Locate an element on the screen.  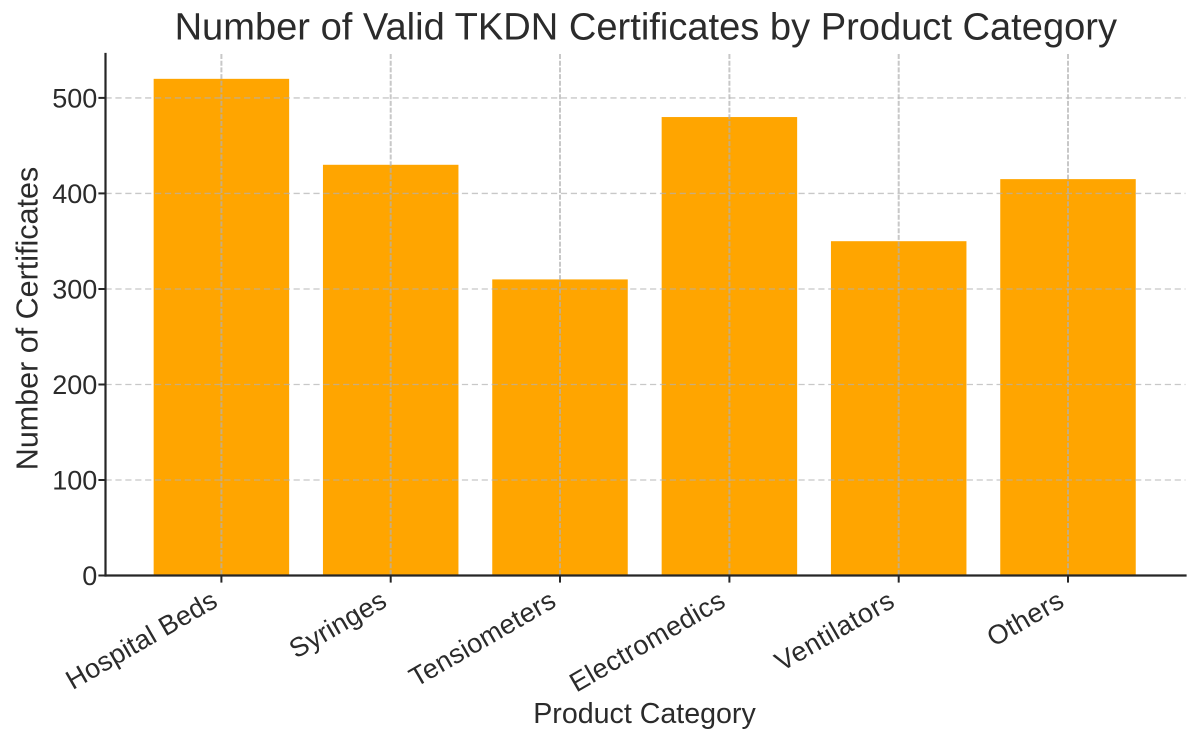
svg-text: 400 is located at coordinates (74, 194).